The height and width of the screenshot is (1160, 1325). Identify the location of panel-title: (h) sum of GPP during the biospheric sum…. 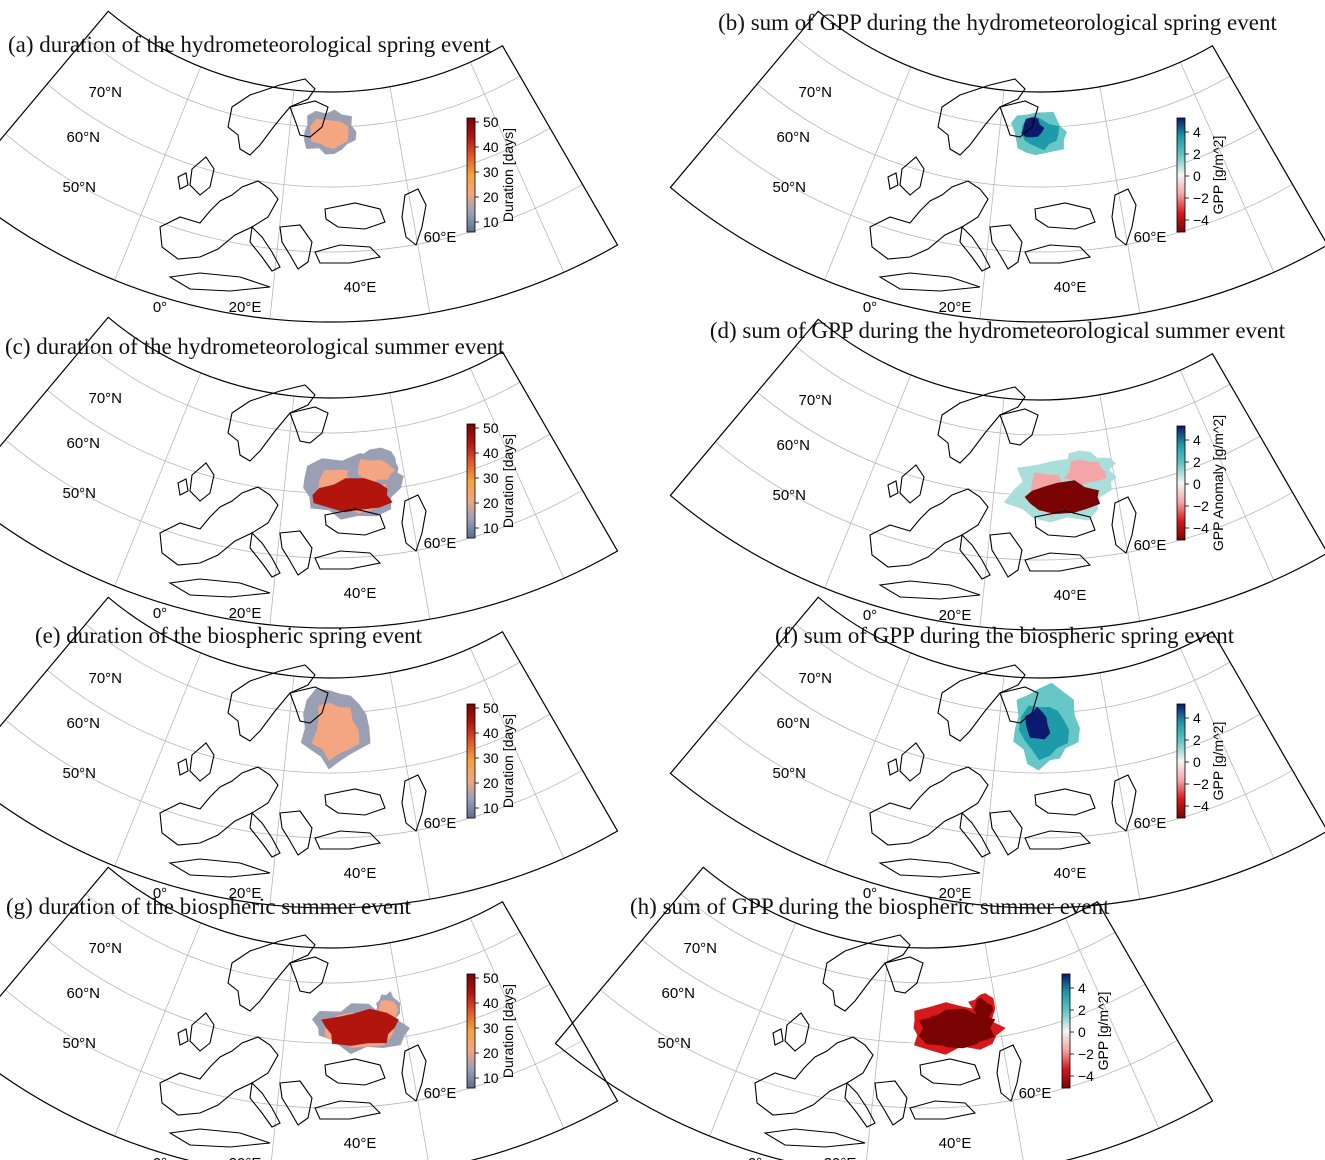
(870, 906).